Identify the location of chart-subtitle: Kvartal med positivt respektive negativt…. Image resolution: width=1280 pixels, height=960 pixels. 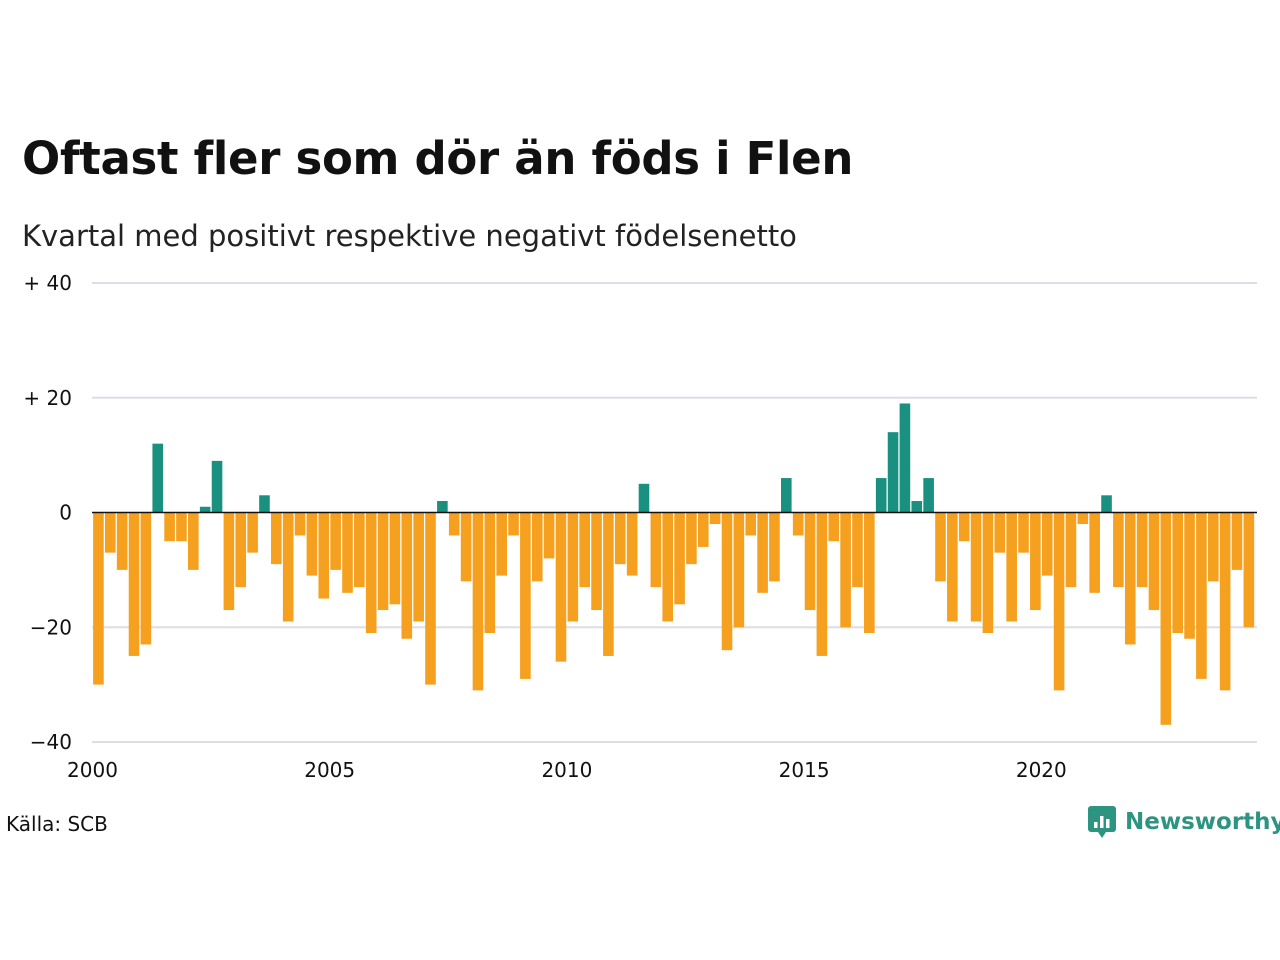
(409, 236).